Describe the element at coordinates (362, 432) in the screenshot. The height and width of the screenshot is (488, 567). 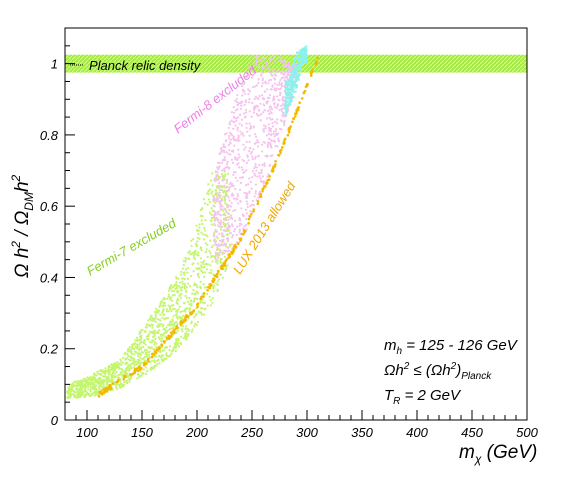
I see `x-tick-label: 350` at that location.